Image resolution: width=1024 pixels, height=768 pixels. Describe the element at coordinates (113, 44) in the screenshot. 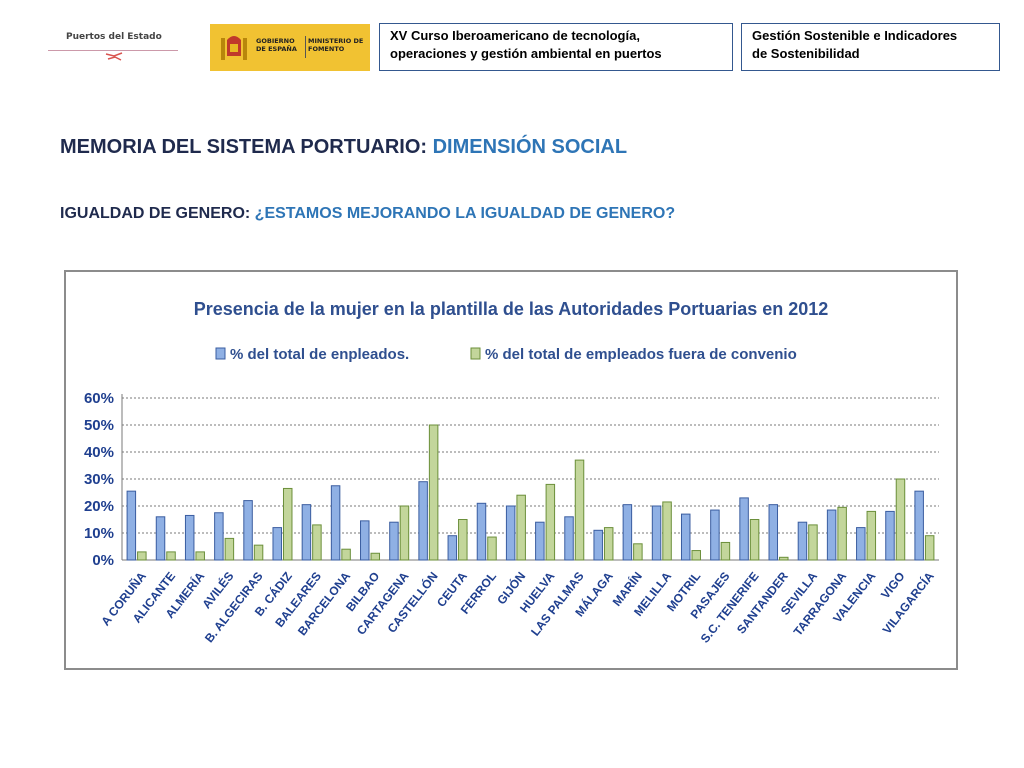

I see `puertos-del-estado-logo: Puertos del Estado` at that location.